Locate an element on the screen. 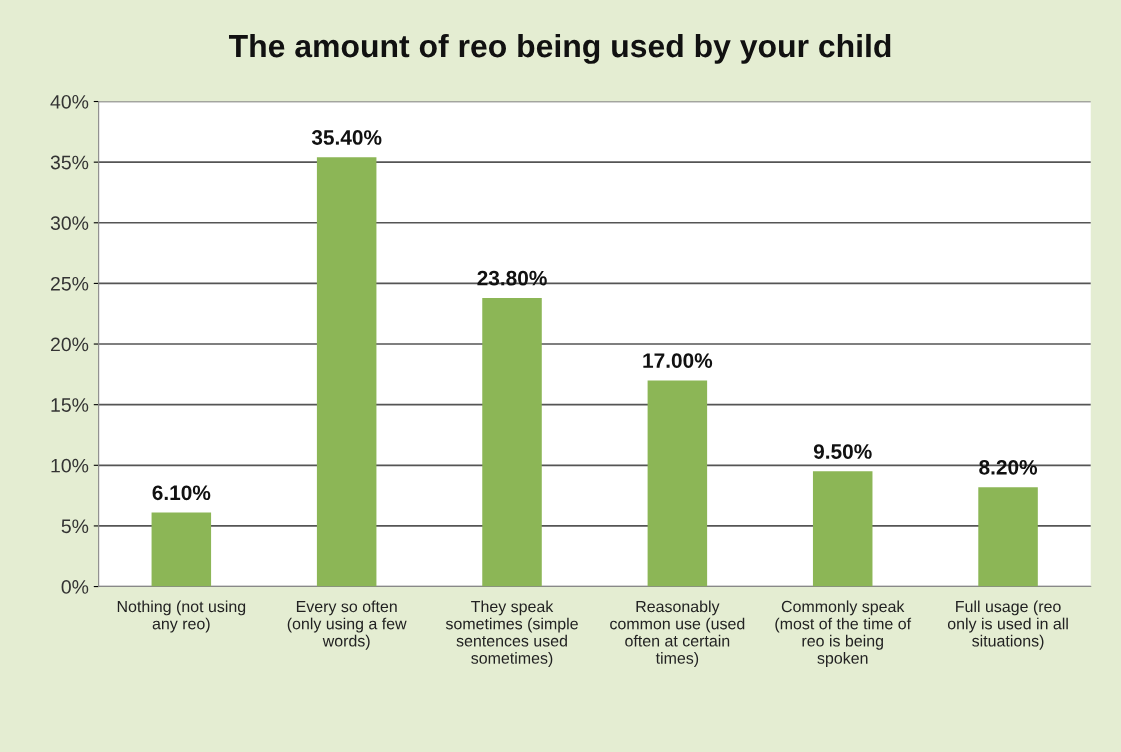  y-tick-label: 15% is located at coordinates (70, 405).